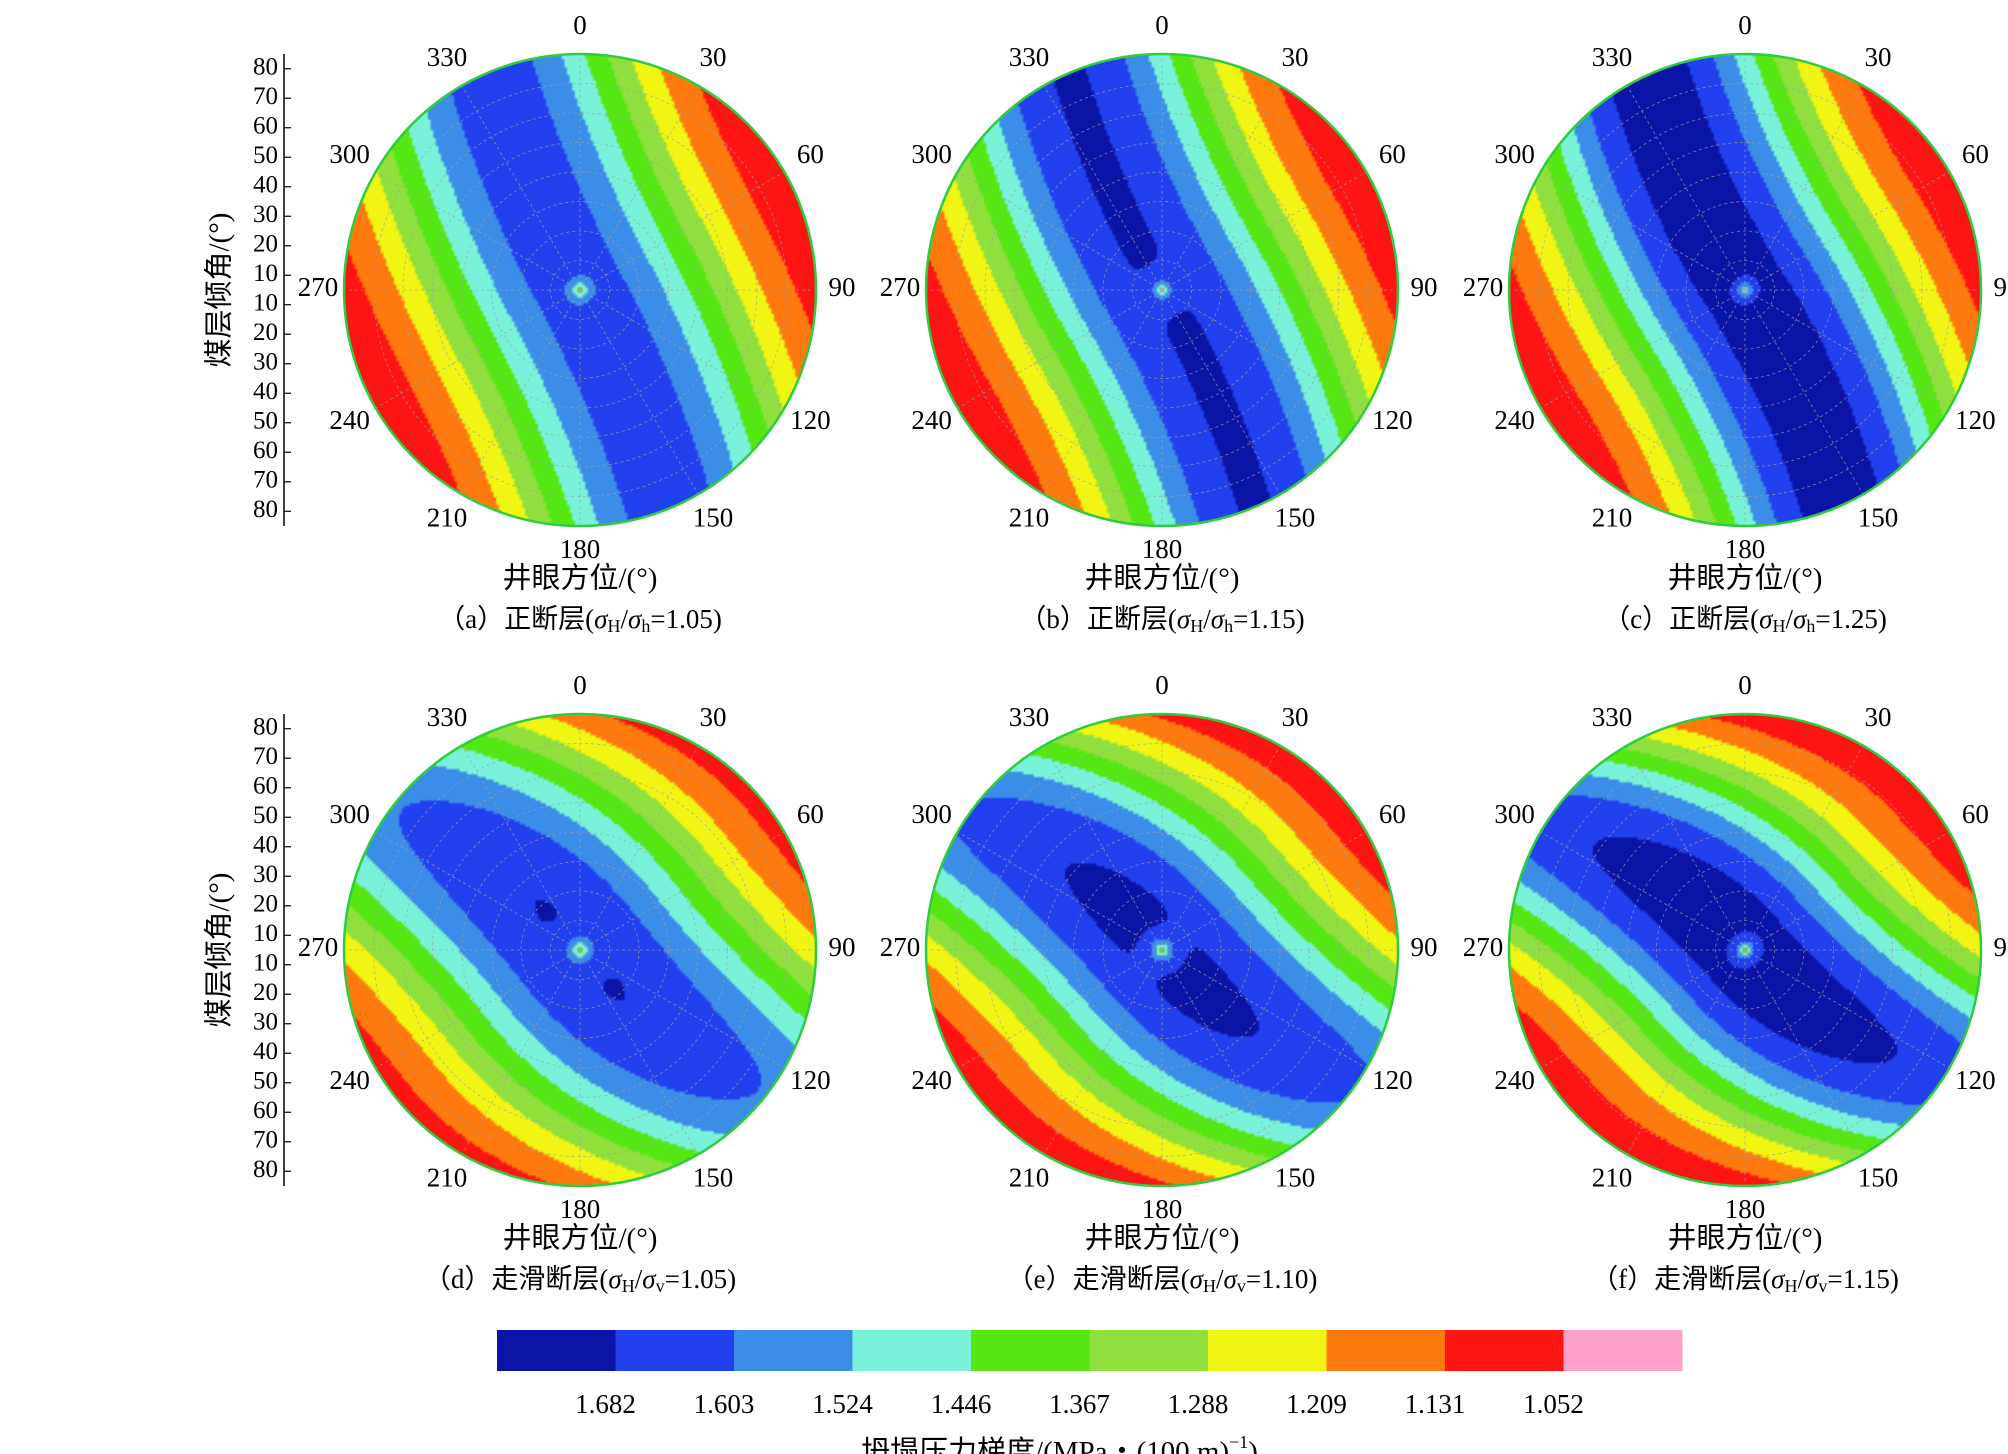 This screenshot has height=1454, width=2008. I want to click on caption-part: =1.10), so click(1281, 1279).